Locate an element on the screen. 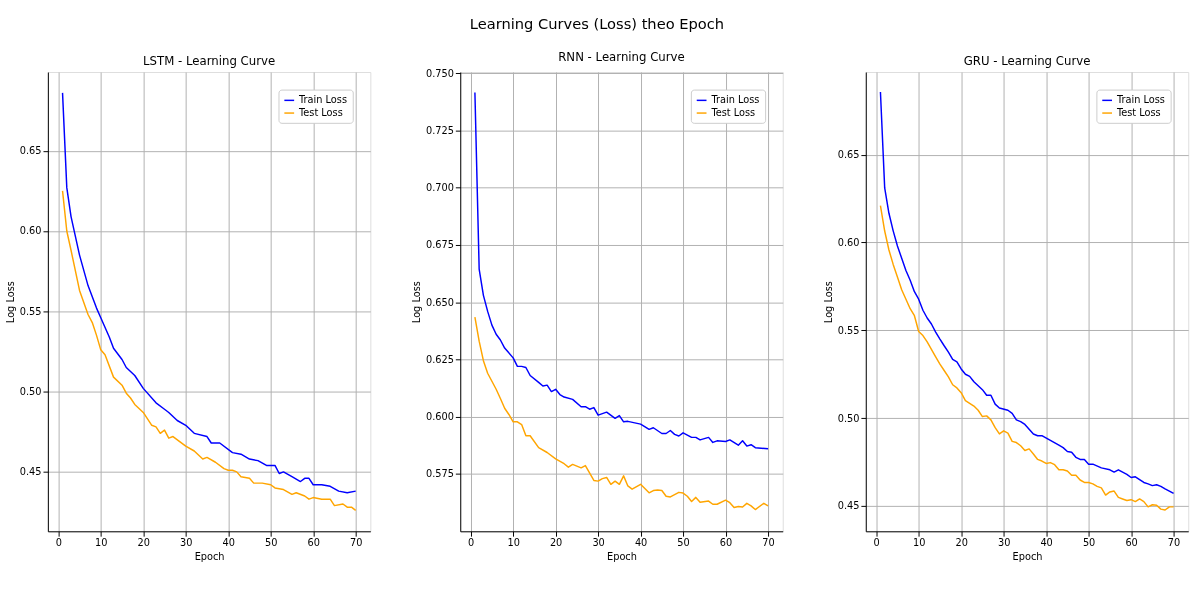  chart-title: LSTM - Learning Curve is located at coordinates (209, 61).